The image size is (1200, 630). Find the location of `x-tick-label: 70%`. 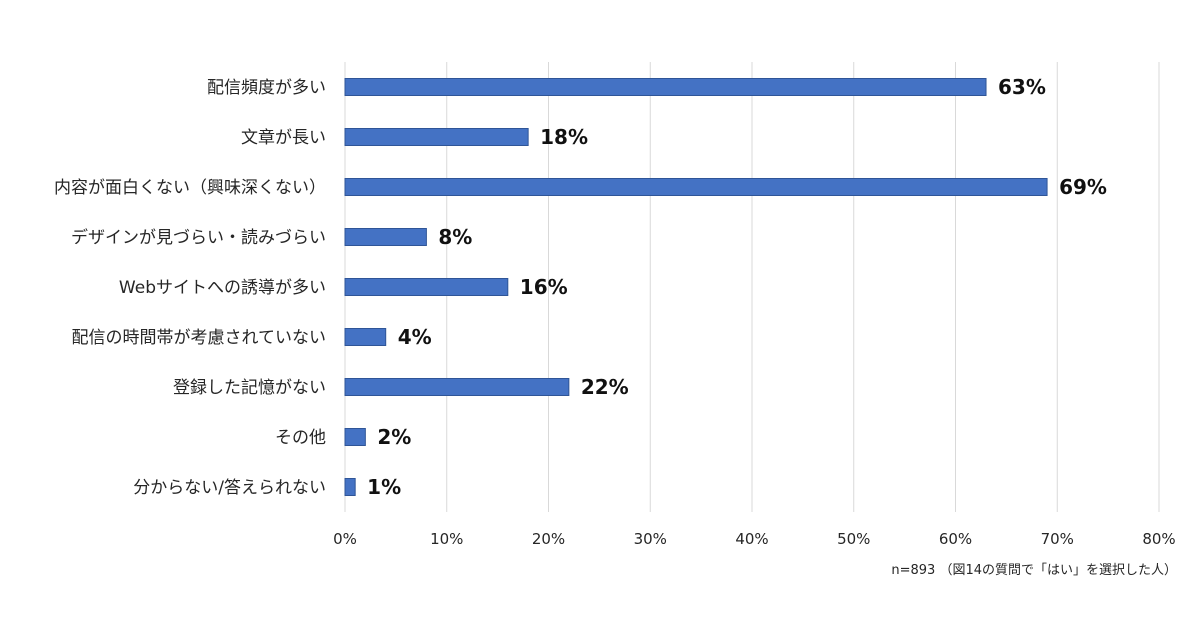

x-tick-label: 70% is located at coordinates (1057, 539).